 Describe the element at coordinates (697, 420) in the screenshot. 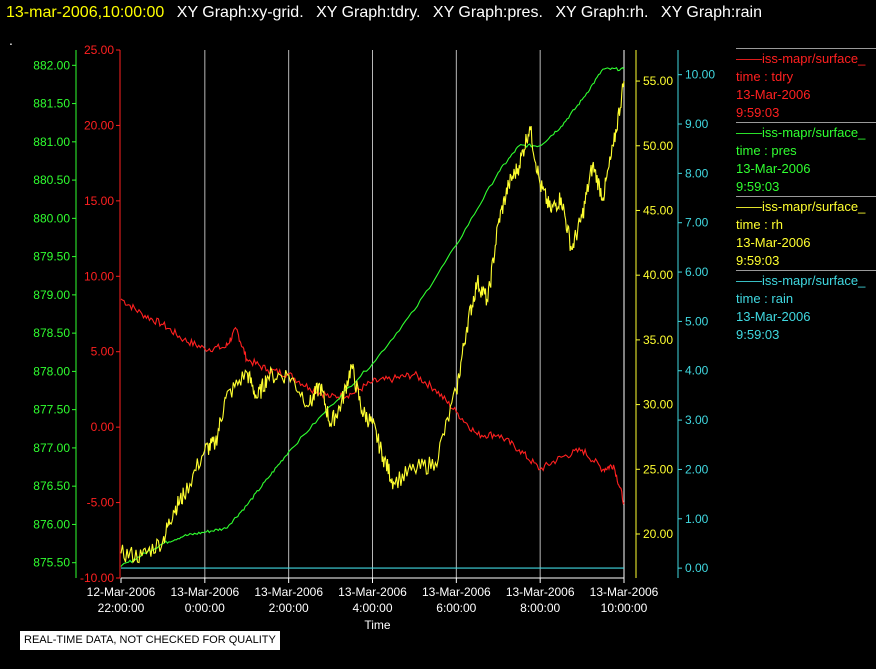

I see `rain-tick-label: 3.00` at that location.